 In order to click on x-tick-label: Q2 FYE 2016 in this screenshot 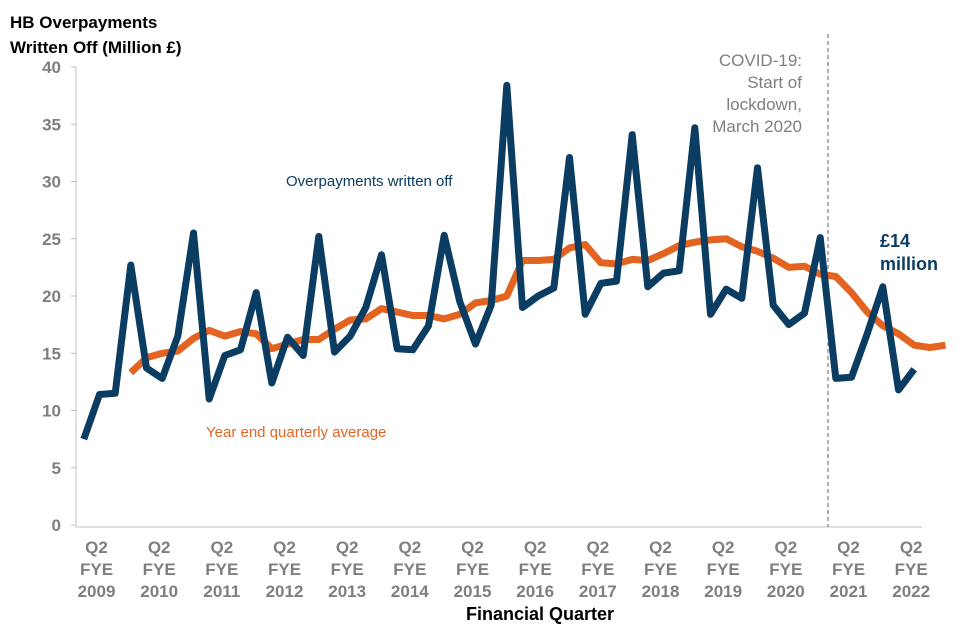, I will do `click(535, 569)`.